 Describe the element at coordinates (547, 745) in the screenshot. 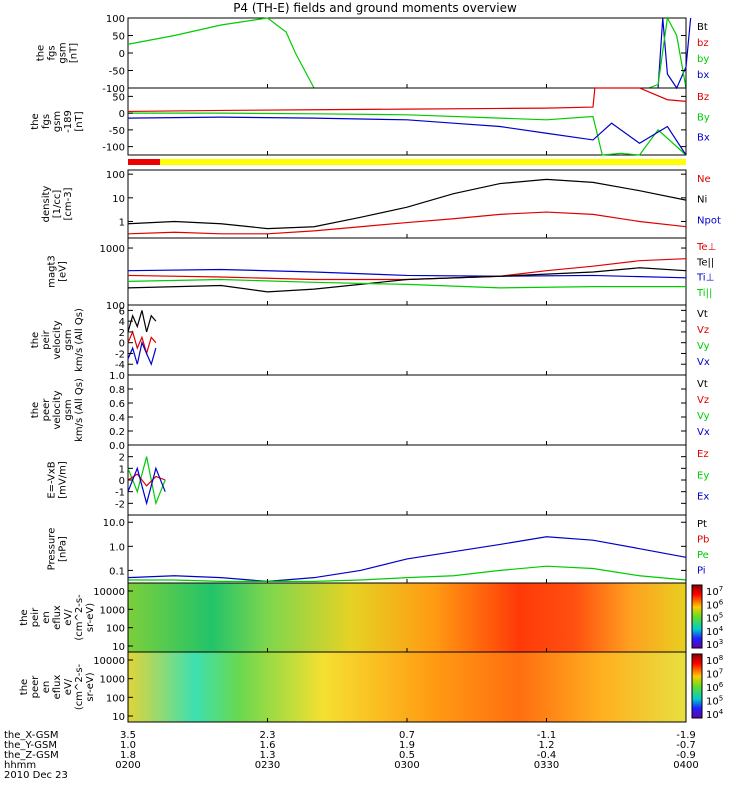

I see `xaxis-value: 1.2` at that location.